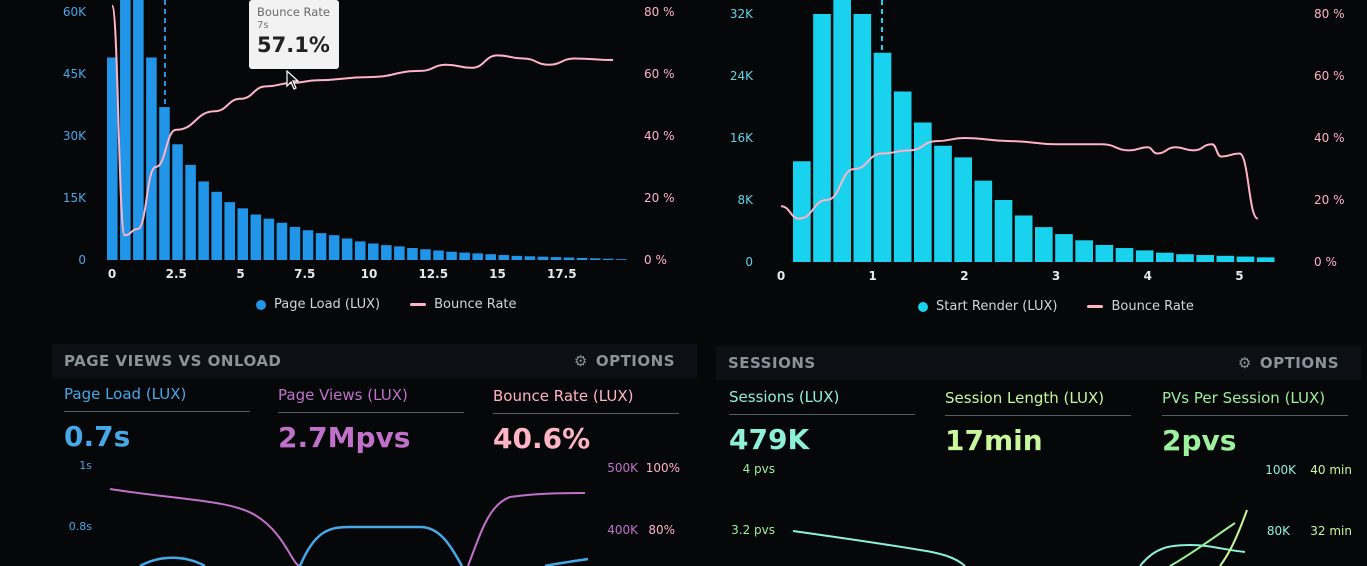 The width and height of the screenshot is (1367, 566). What do you see at coordinates (586, 400) in the screenshot?
I see `metric-label: Bounce Rate (LUX)` at bounding box center [586, 400].